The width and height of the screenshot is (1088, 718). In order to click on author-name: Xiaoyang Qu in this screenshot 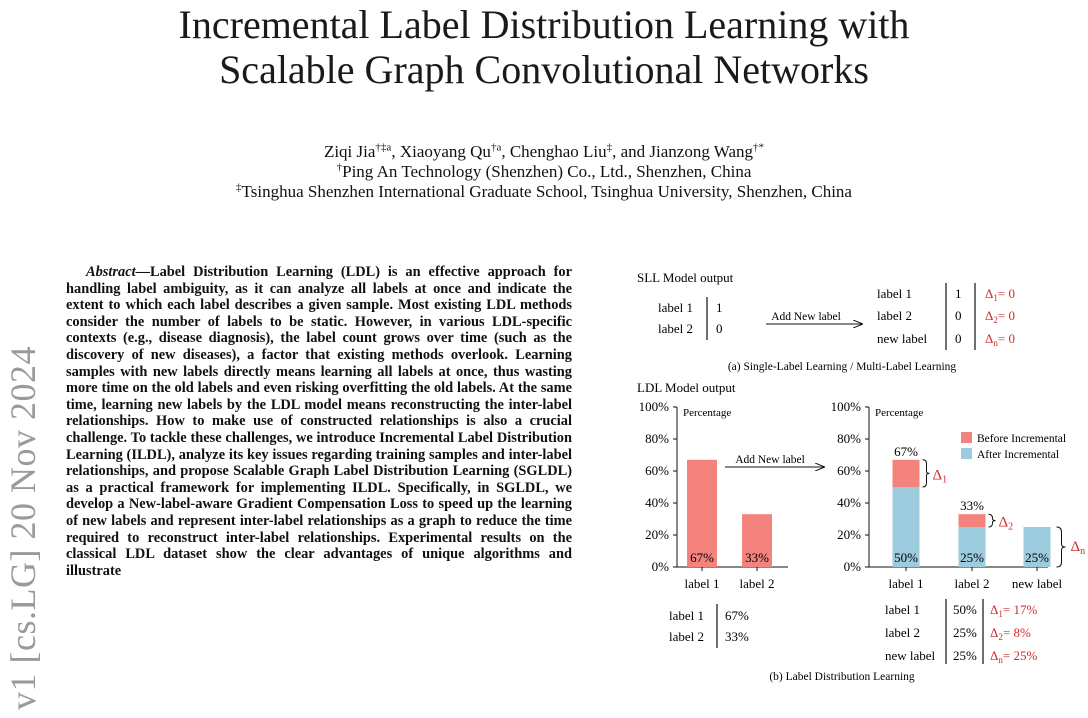, I will do `click(445, 151)`.